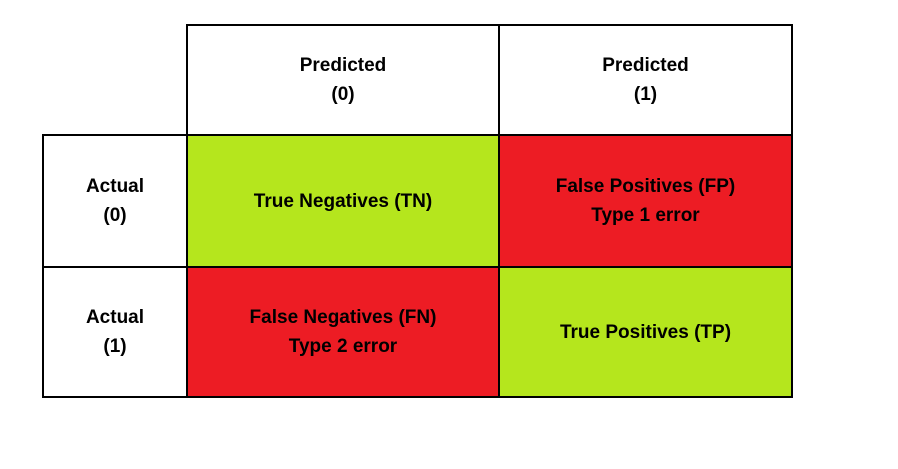 The height and width of the screenshot is (469, 898). I want to click on cell-false-positives: False Positives (FP) Type 1 error, so click(645, 201).